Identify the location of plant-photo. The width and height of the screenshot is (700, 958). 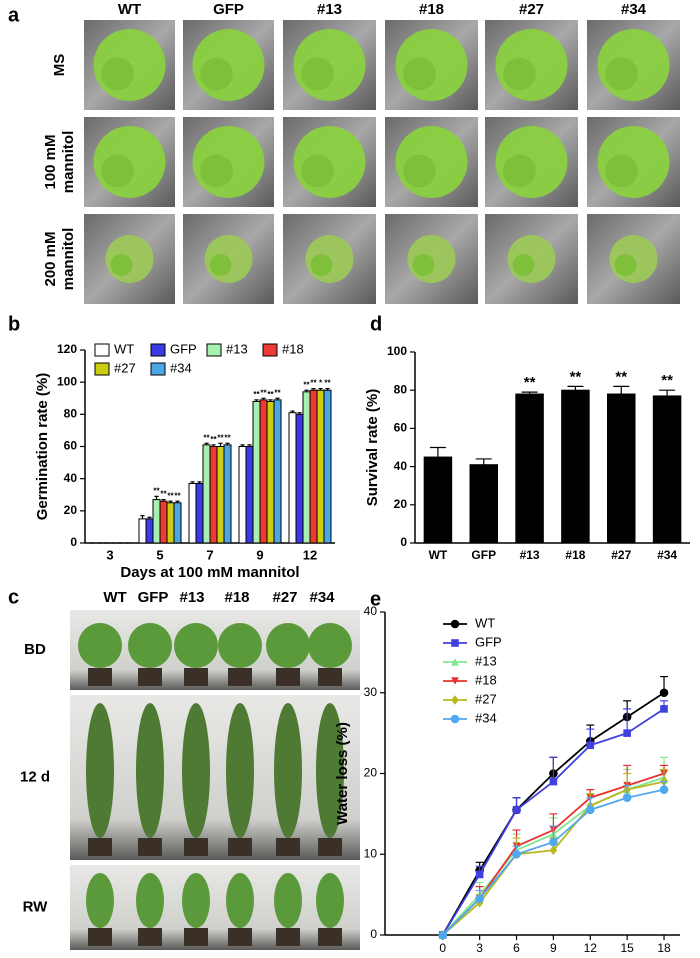
(215, 907).